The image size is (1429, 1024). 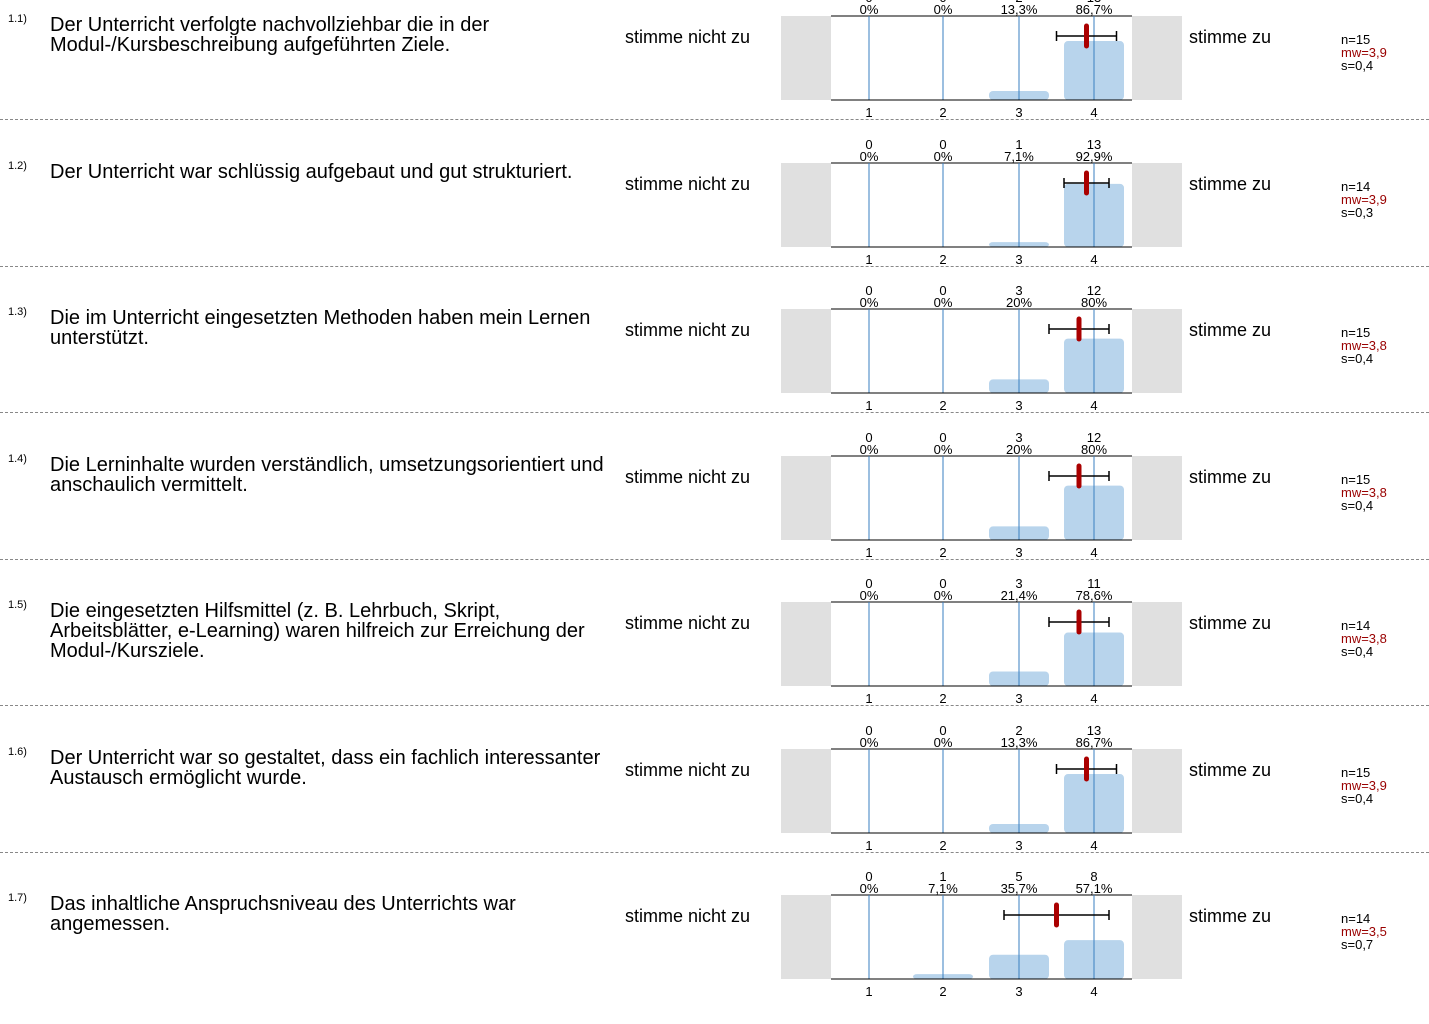 What do you see at coordinates (1094, 595) in the screenshot?
I see `percent-label: 78,6%` at bounding box center [1094, 595].